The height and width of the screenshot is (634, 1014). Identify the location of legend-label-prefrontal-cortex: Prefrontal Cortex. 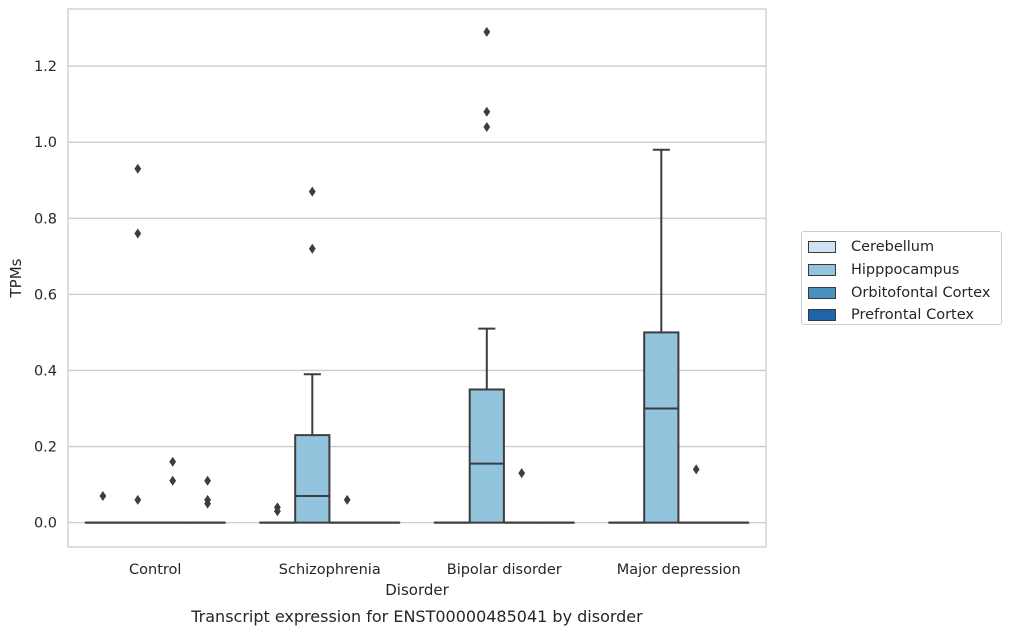
(912, 315).